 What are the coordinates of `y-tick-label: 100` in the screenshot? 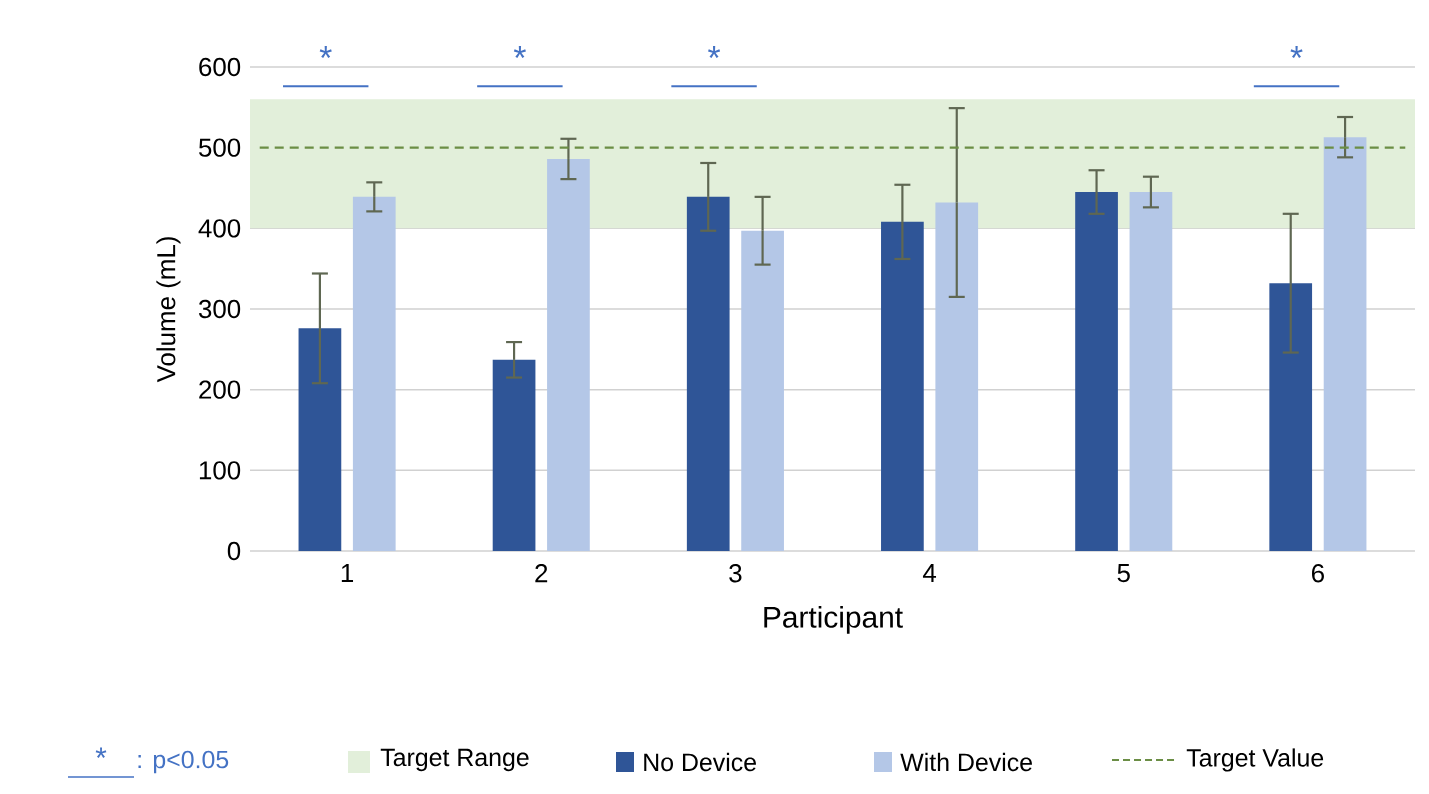 It's located at (220, 470).